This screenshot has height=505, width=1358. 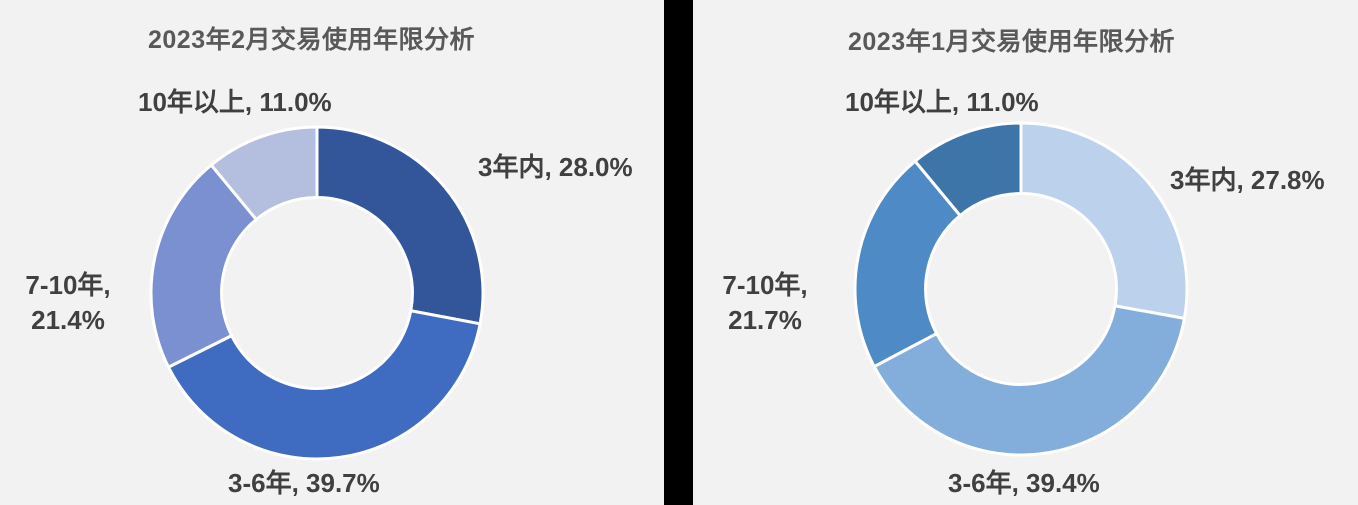 I want to click on data-label-jan-710-line1: 7-10年,, so click(x=765, y=285).